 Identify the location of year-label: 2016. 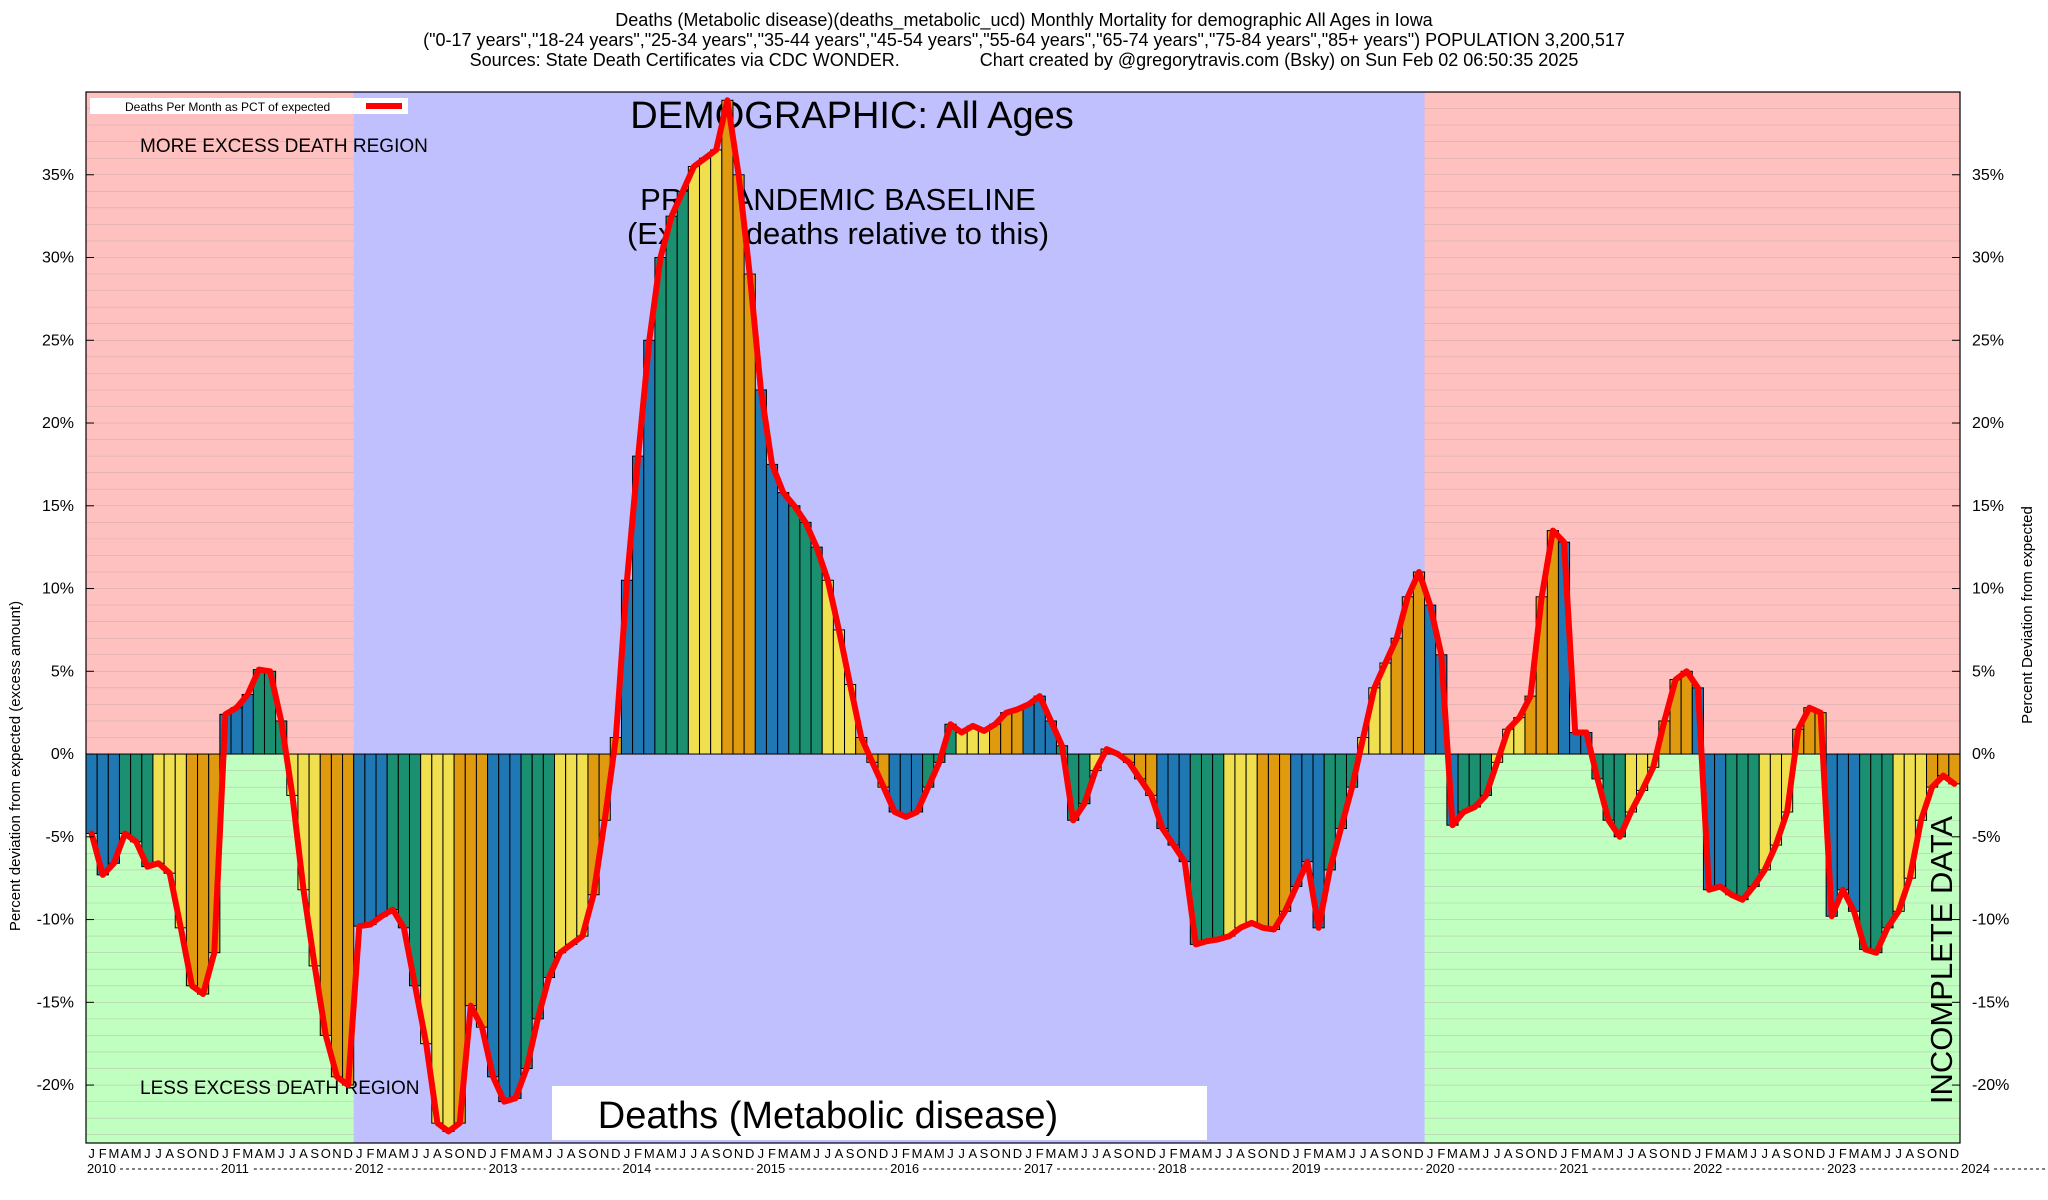
(904, 1168).